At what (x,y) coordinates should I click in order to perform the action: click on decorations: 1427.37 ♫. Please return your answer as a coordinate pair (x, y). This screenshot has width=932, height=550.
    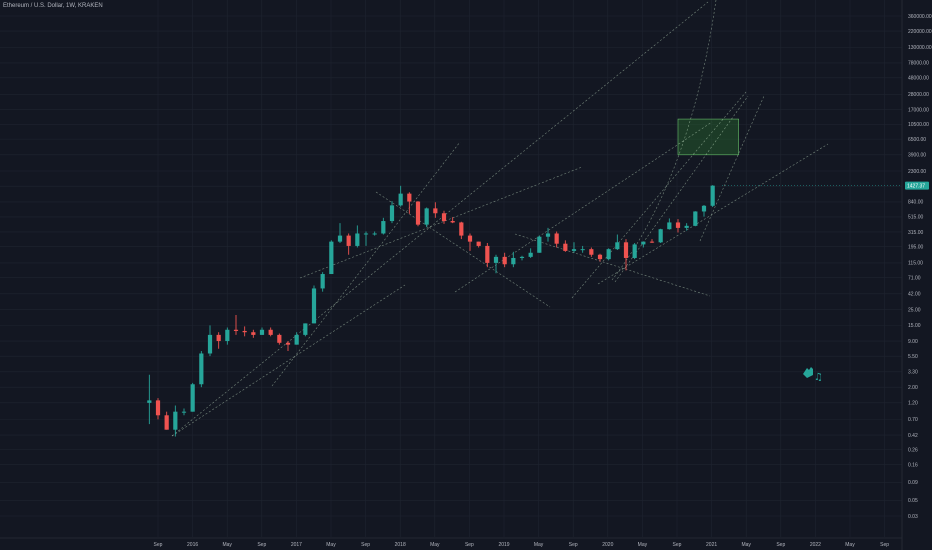
    Looking at the image, I should click on (825, 282).